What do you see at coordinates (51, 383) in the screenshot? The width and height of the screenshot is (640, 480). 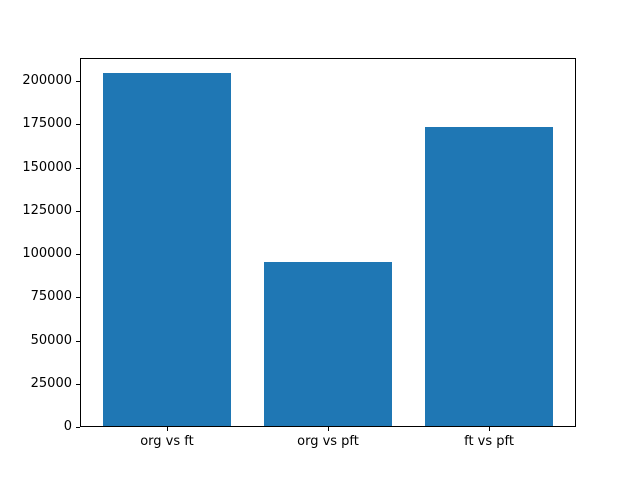 I see `y-tick-label: 25000` at bounding box center [51, 383].